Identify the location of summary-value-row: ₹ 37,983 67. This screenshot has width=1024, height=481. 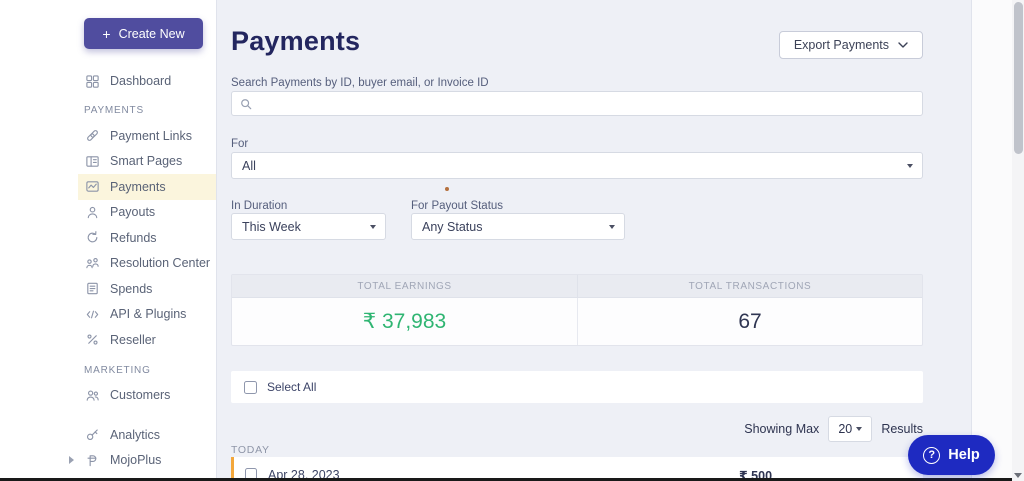
(577, 321).